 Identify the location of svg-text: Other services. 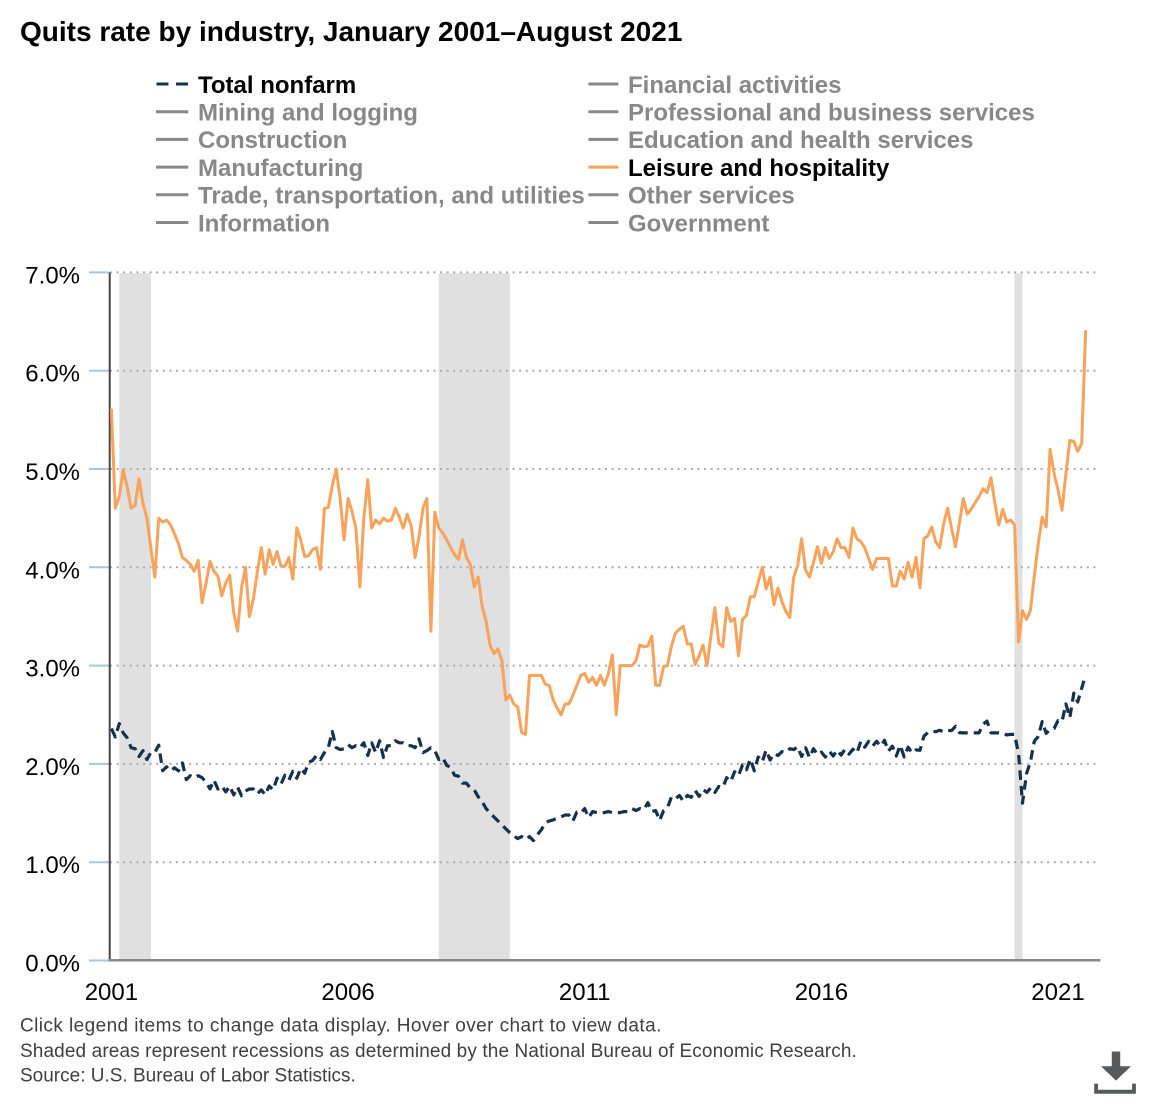
(711, 196).